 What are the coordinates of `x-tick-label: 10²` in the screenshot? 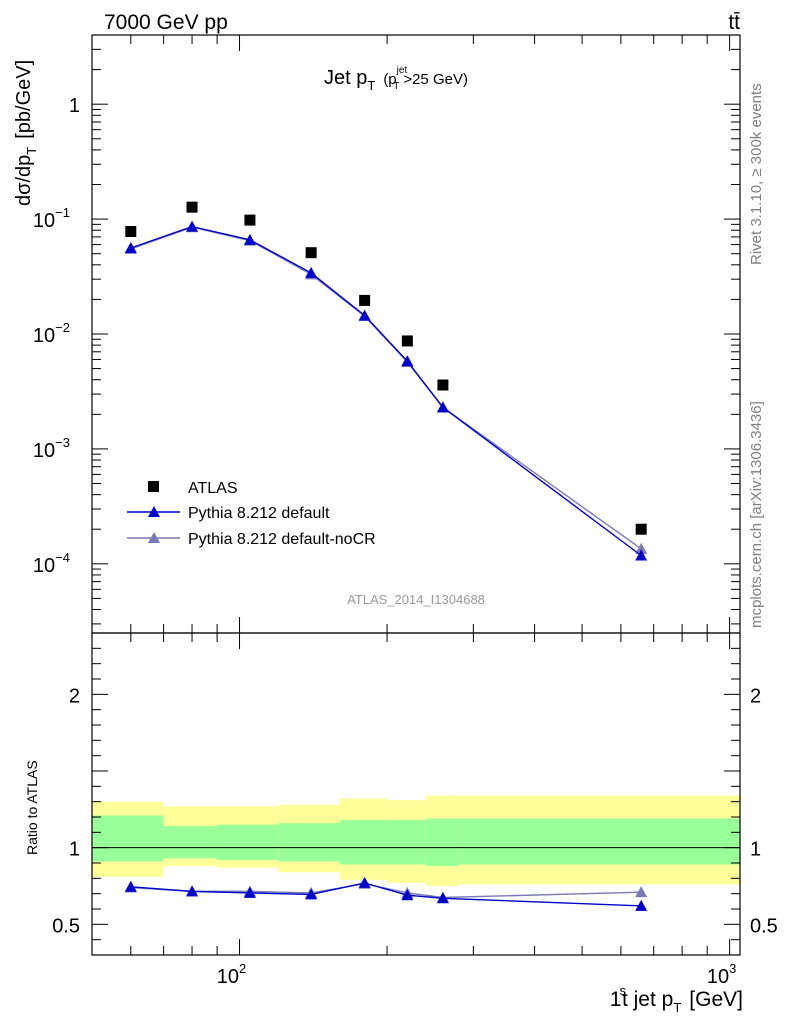 It's located at (231, 974).